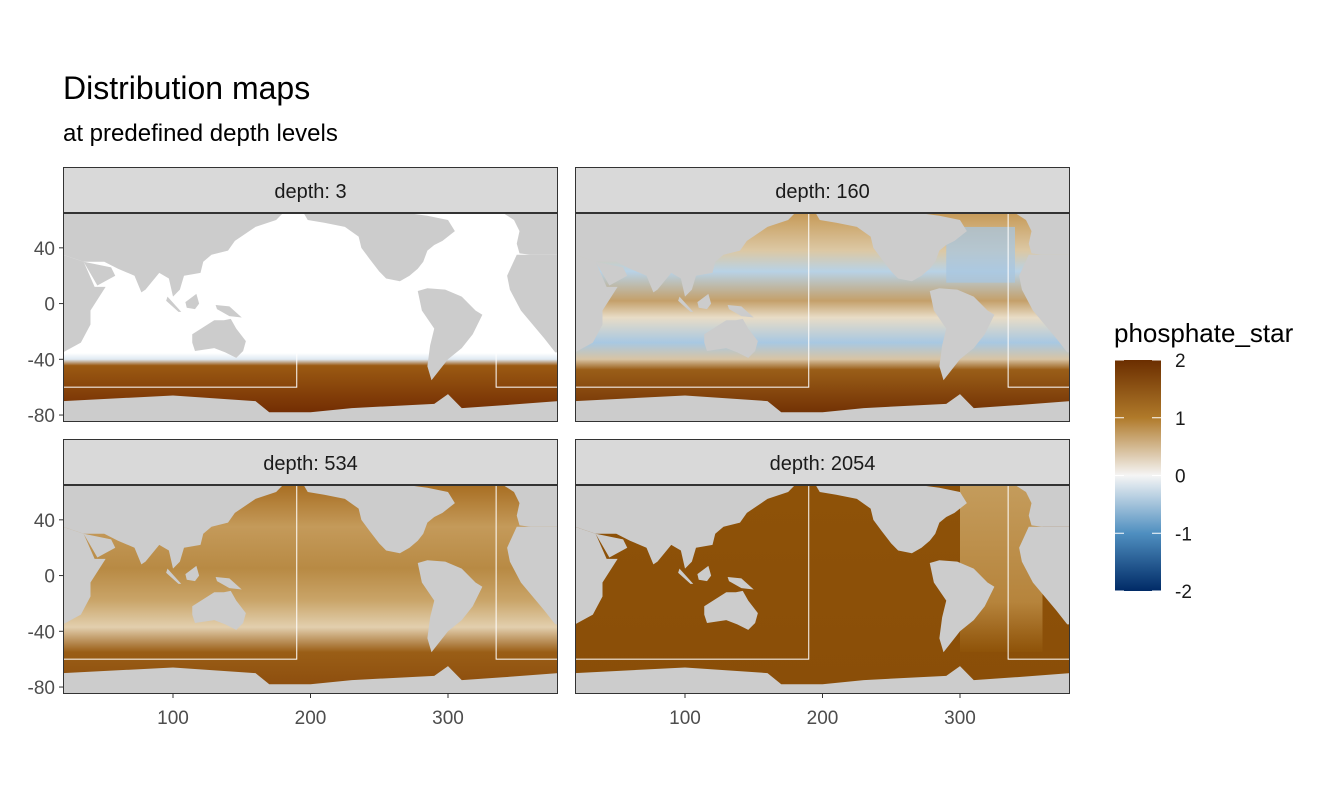 The width and height of the screenshot is (1344, 806). I want to click on legend-tick-label: 0, so click(1180, 477).